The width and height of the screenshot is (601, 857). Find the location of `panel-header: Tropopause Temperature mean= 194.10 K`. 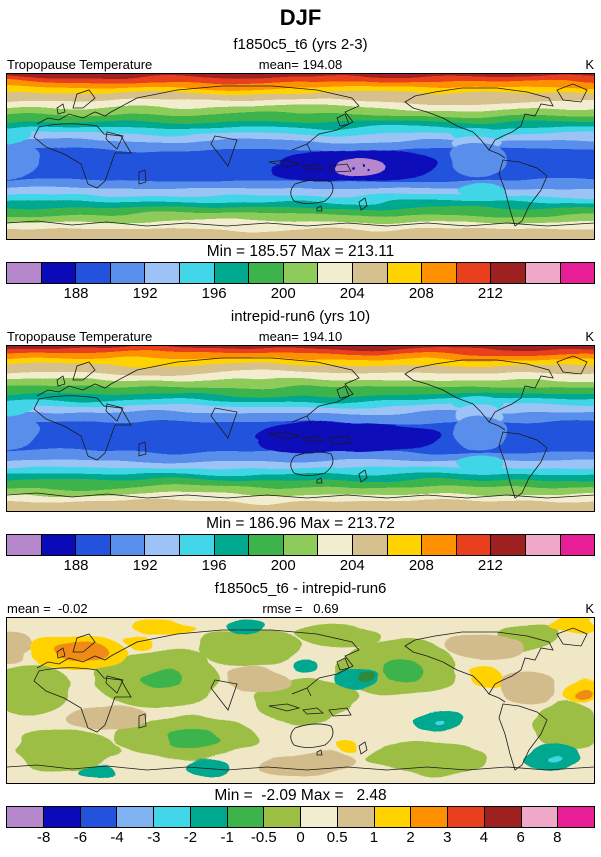

panel-header: Tropopause Temperature mean= 194.10 K is located at coordinates (300, 336).